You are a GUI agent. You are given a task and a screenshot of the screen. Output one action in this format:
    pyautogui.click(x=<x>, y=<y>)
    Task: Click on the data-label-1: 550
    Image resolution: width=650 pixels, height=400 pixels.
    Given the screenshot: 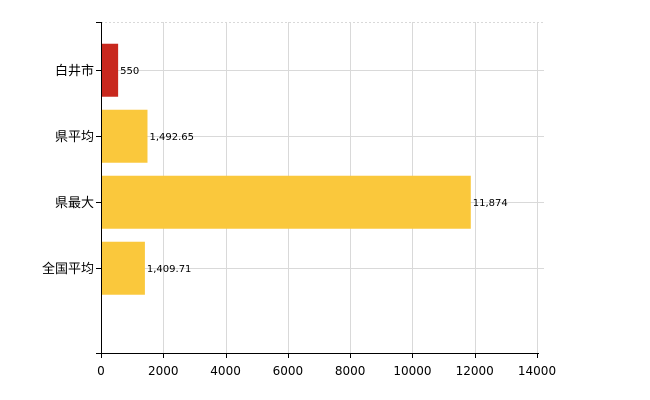 What is the action you would take?
    pyautogui.click(x=129, y=71)
    